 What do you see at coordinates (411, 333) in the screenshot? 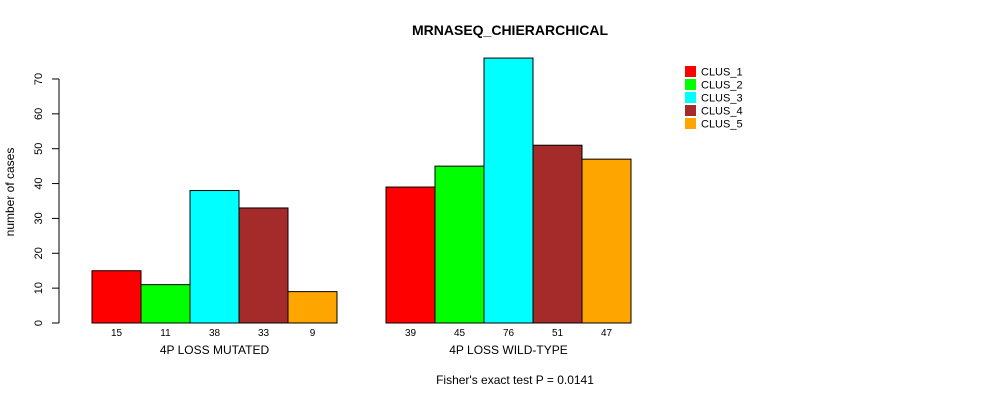
I see `bar-count-label: 39` at bounding box center [411, 333].